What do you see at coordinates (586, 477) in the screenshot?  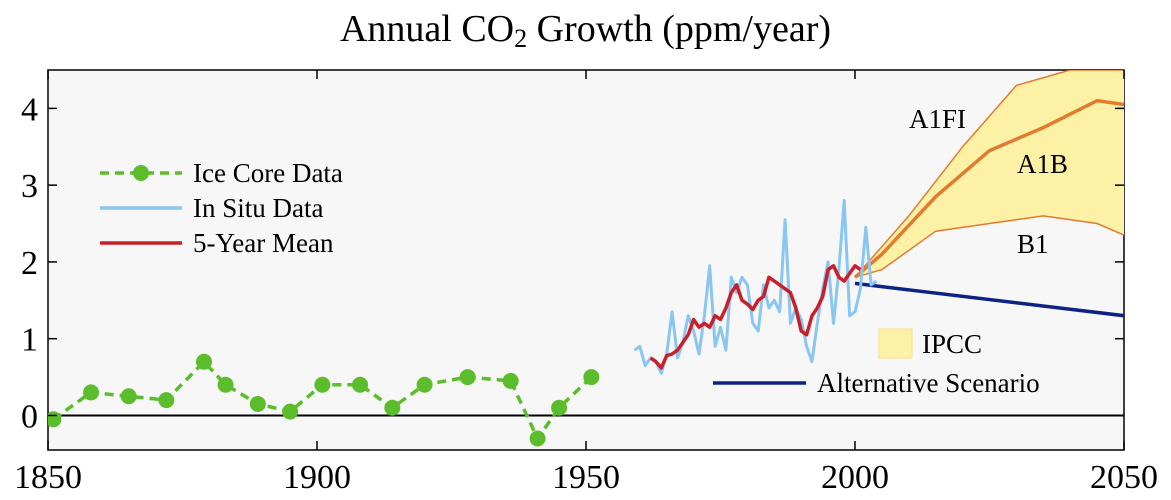 I see `x-tick-label: 1950` at bounding box center [586, 477].